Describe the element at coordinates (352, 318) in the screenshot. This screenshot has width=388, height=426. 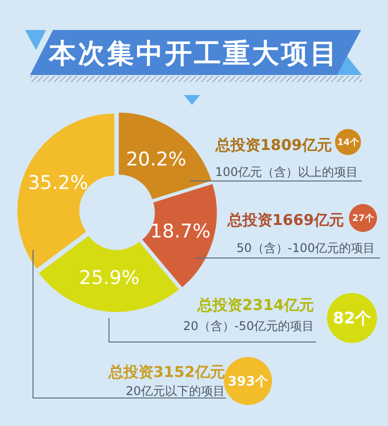
I see `text: 82个` at that location.